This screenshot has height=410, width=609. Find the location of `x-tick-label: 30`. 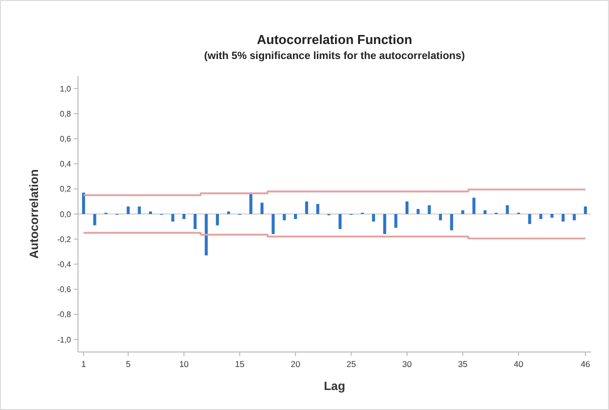

x-tick-label: 30 is located at coordinates (407, 364).